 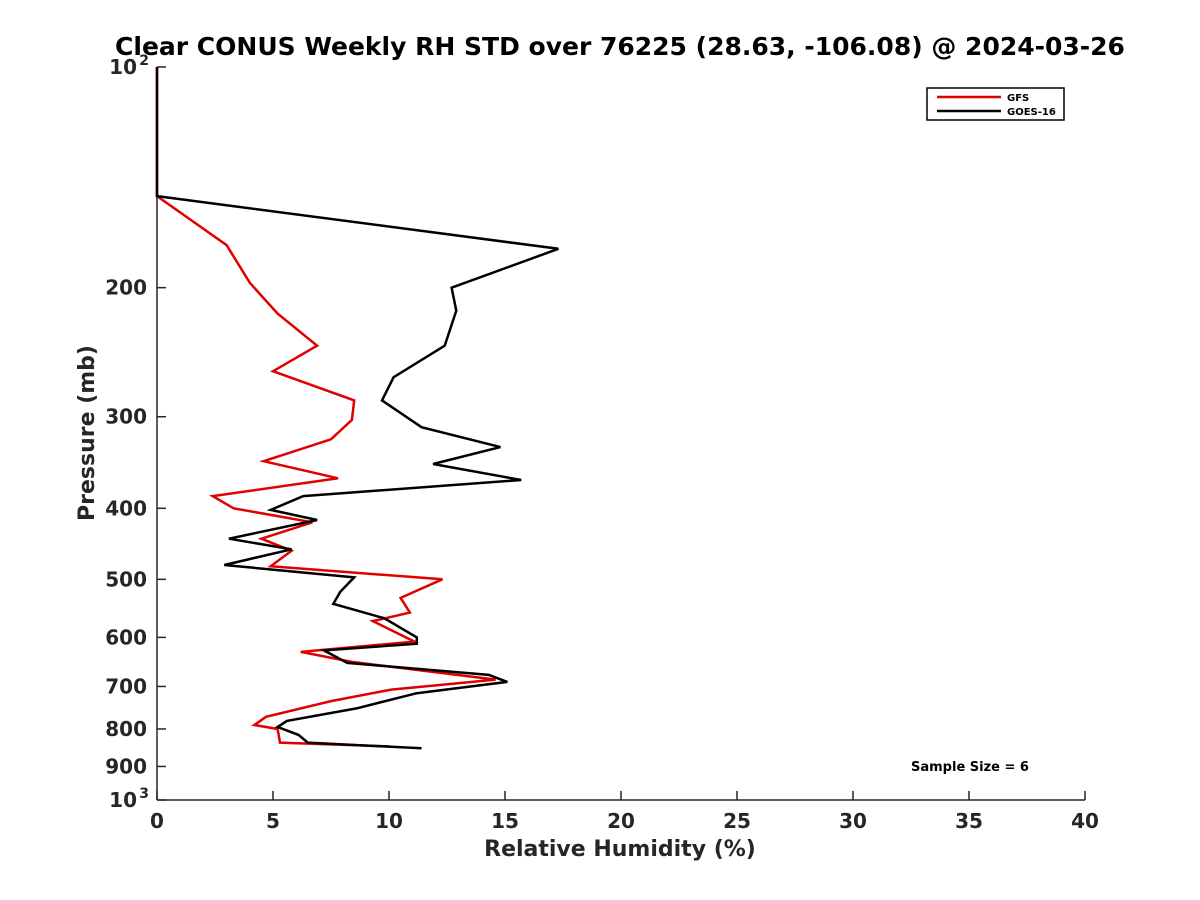 What do you see at coordinates (126, 288) in the screenshot?
I see `y-tick-label: 200` at bounding box center [126, 288].